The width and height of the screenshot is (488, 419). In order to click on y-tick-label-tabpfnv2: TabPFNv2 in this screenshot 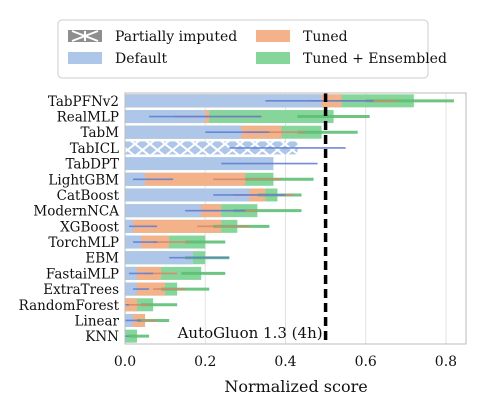, I will do `click(83, 102)`.